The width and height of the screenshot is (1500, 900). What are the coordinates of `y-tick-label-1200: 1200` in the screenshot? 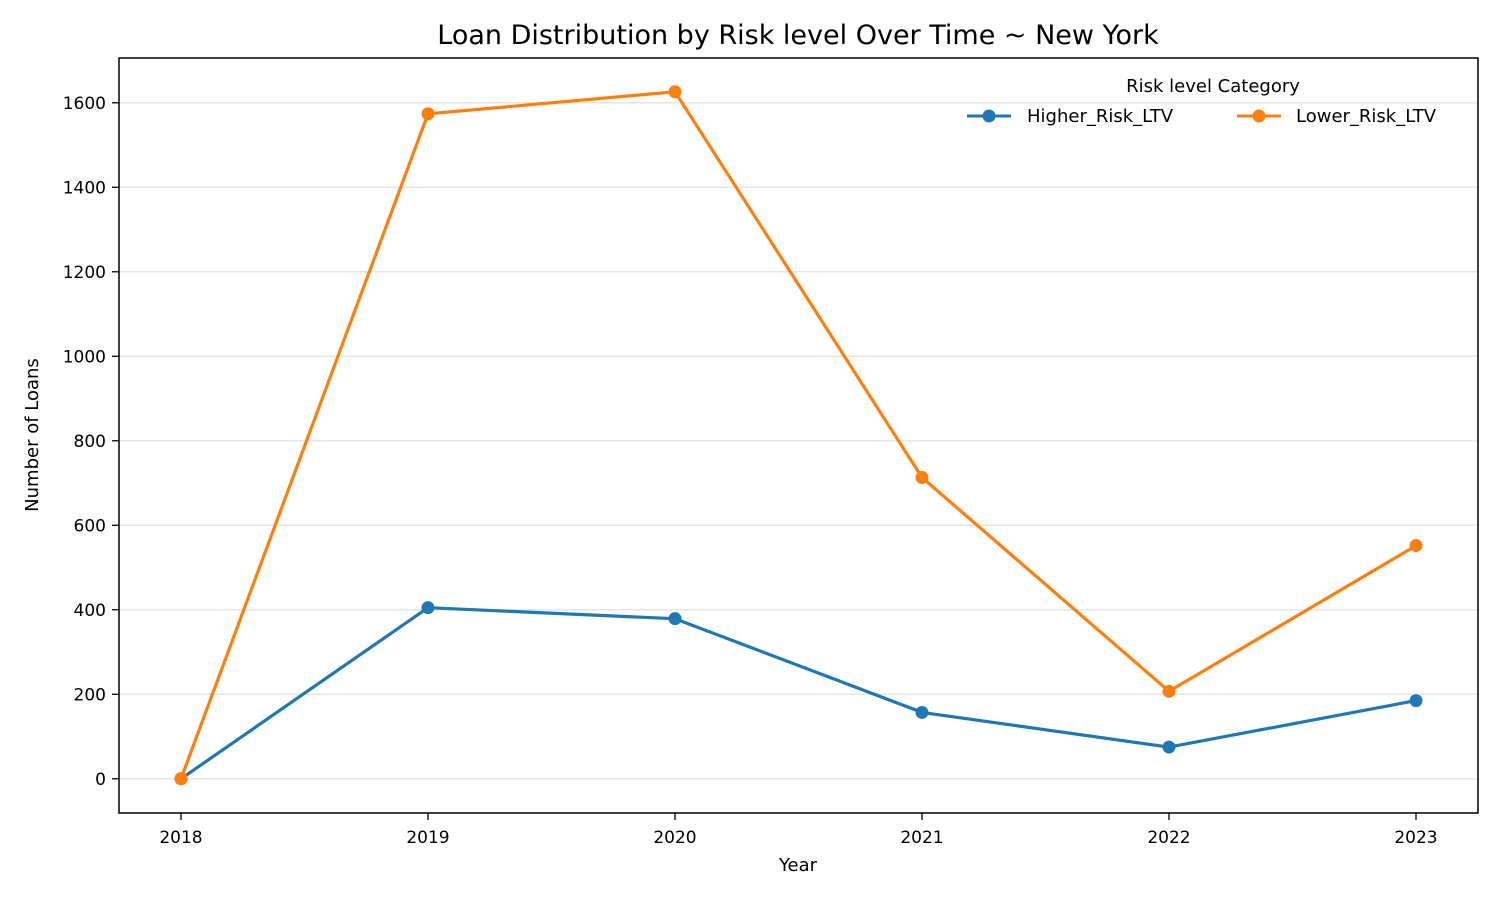 It's located at (84, 273).